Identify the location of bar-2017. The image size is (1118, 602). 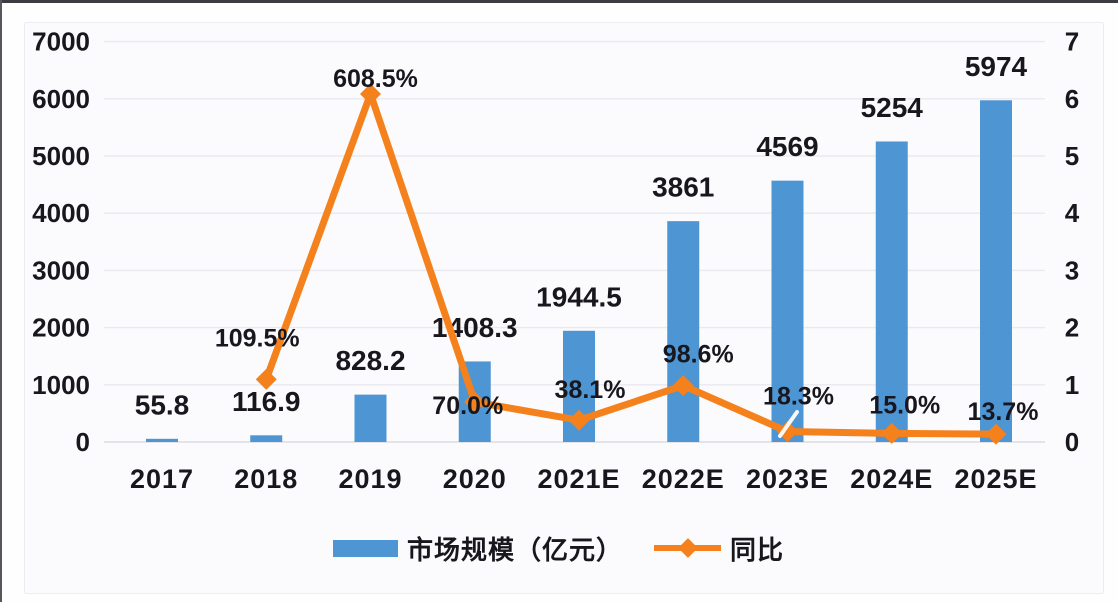
(162, 440).